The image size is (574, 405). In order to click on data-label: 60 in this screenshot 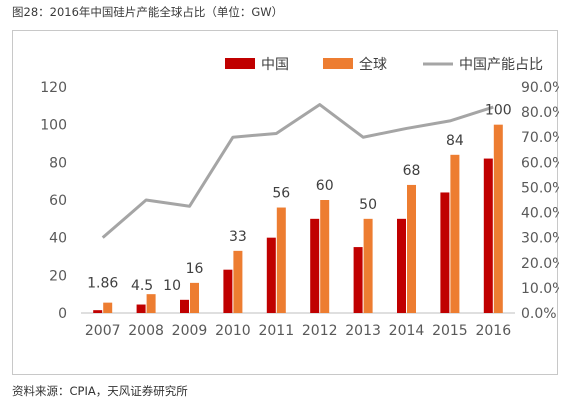, I will do `click(325, 186)`.